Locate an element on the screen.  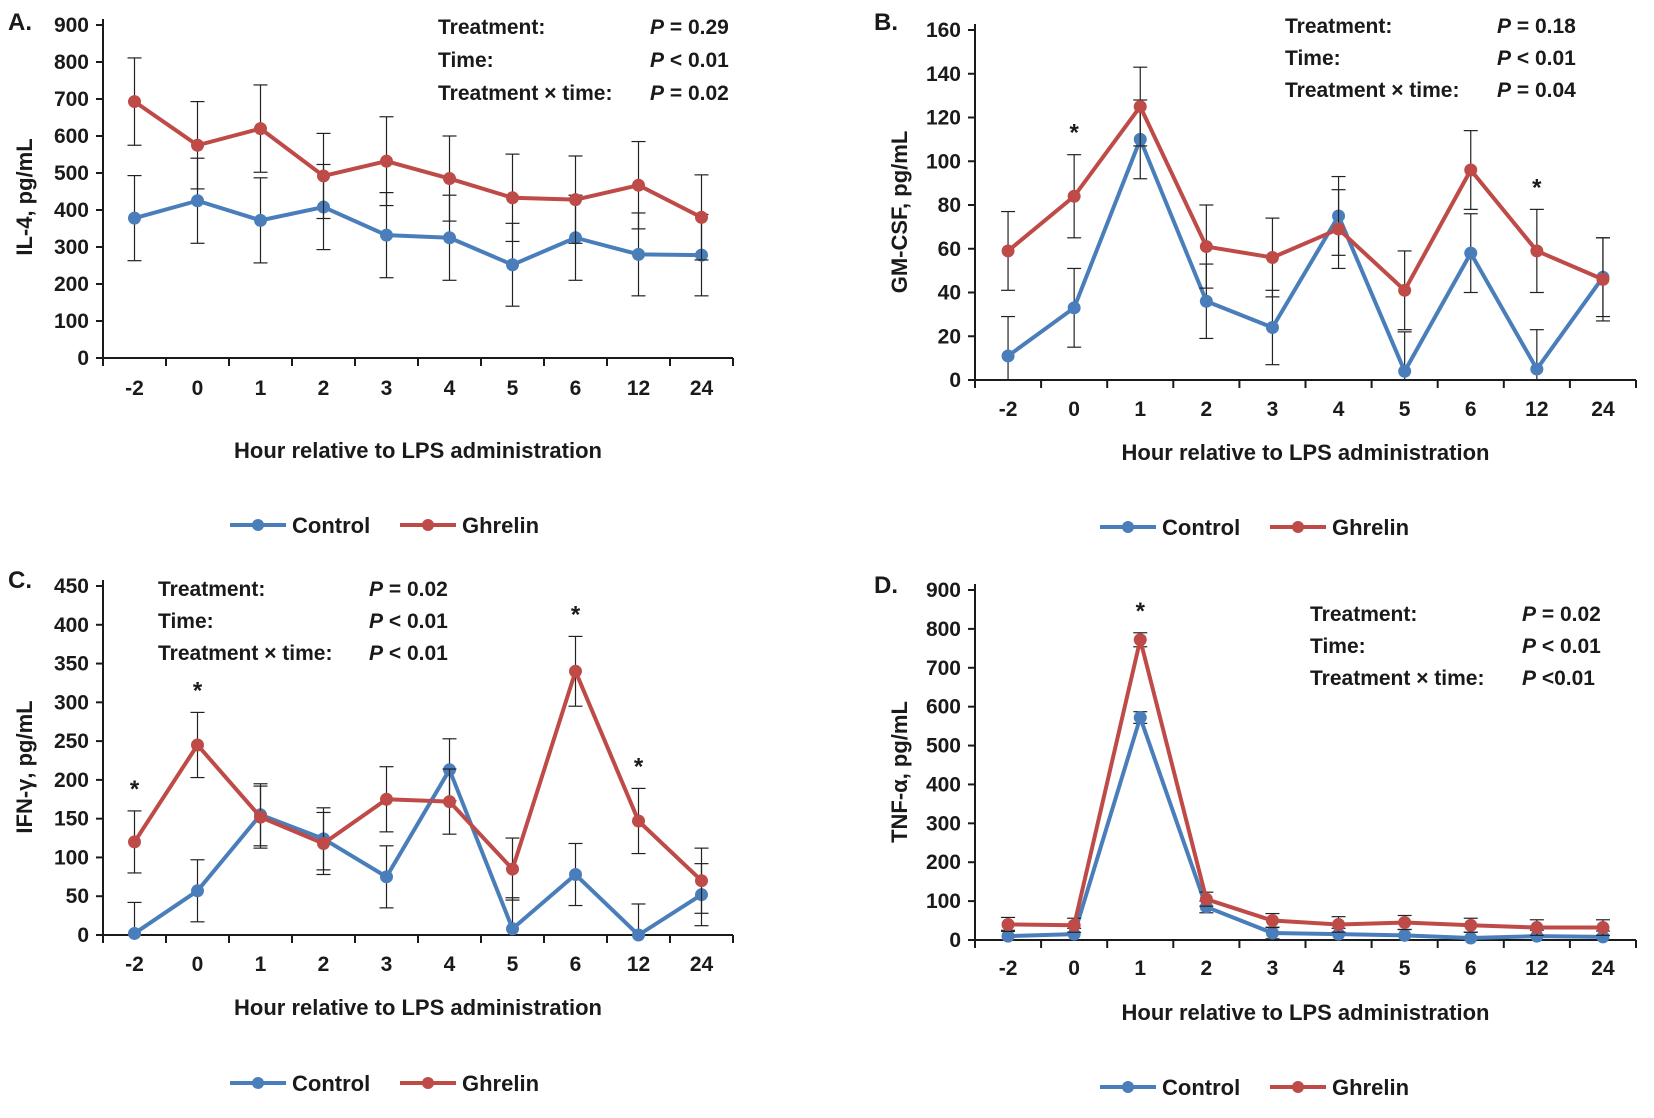
y-tick-label: 250 is located at coordinates (71, 741).